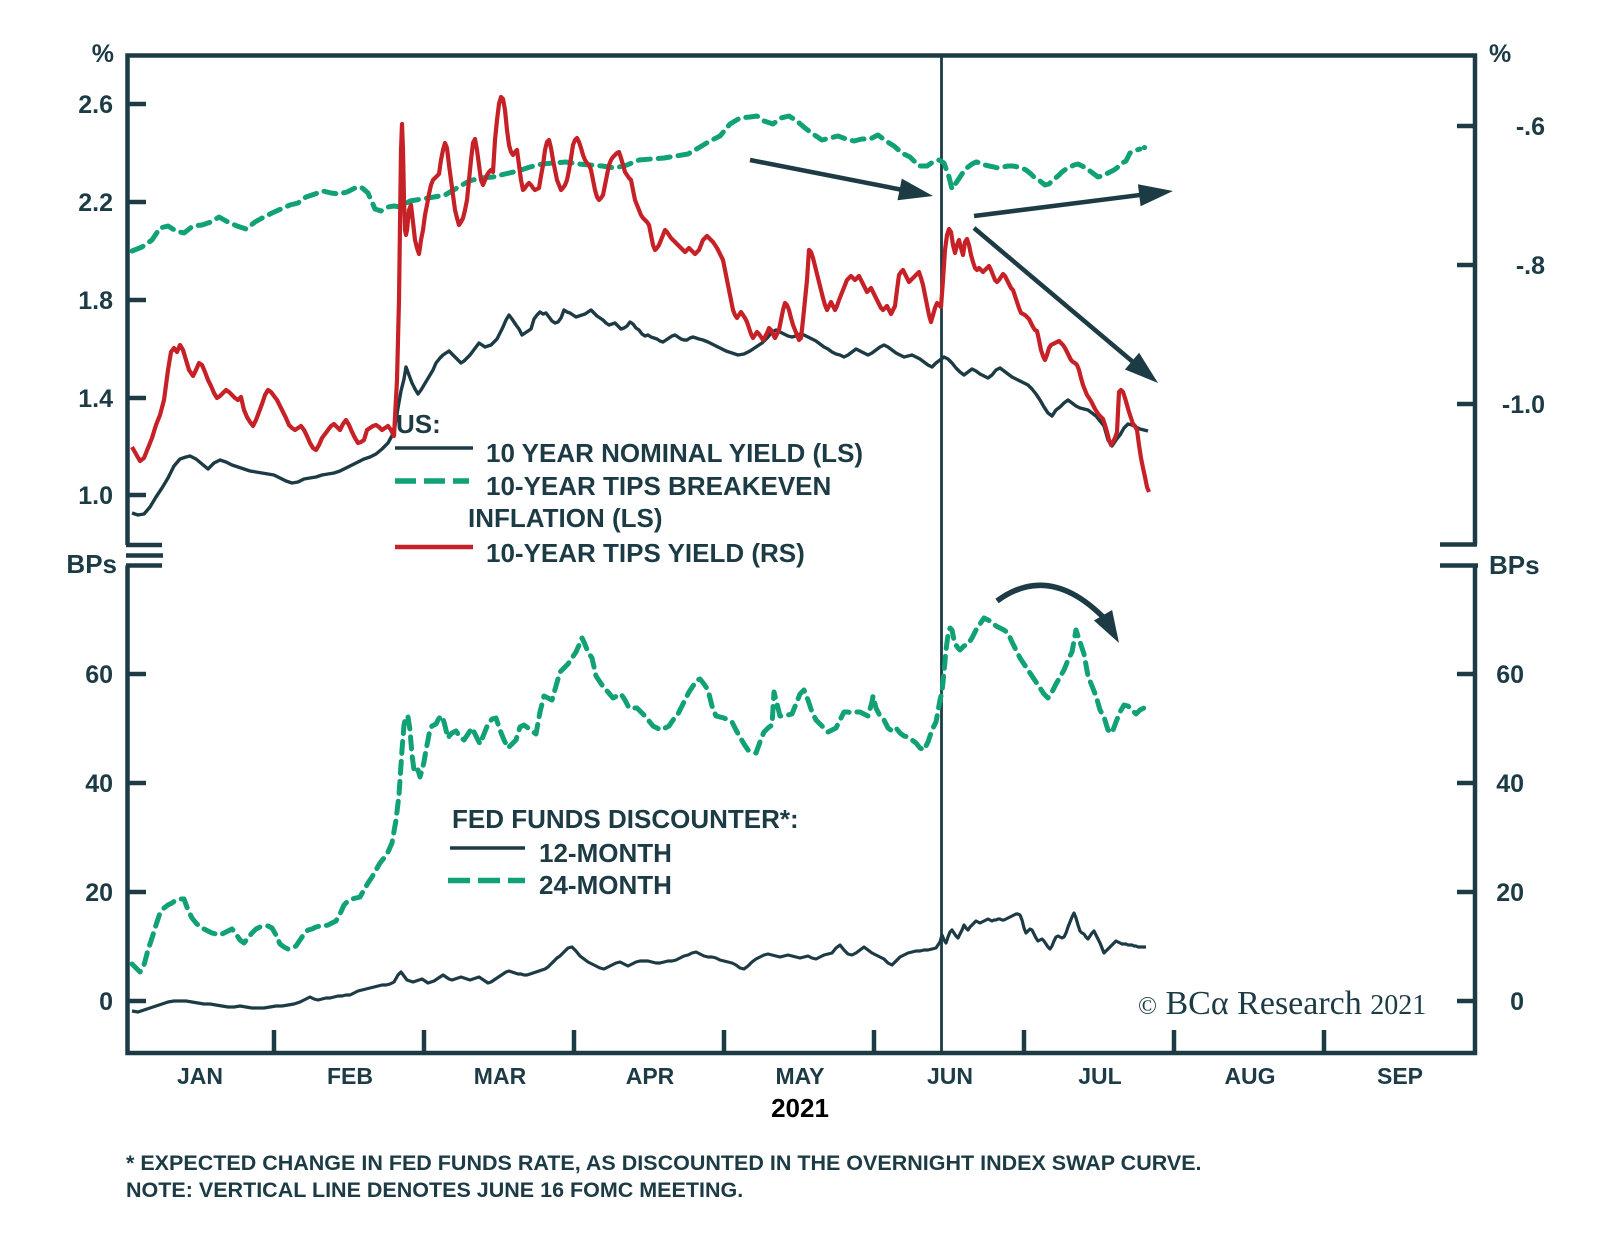 This screenshot has width=1600, height=1246. Describe the element at coordinates (674, 453) in the screenshot. I see `svg-text: 10 YEAR NOMINAL YIELD (LS)` at that location.